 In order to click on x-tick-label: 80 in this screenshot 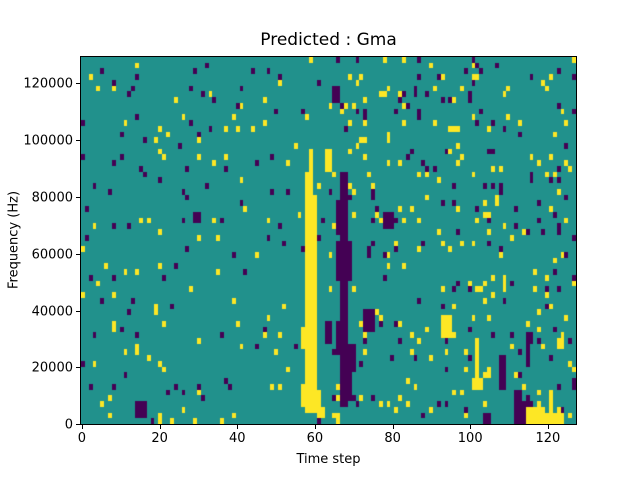, I will do `click(392, 438)`.